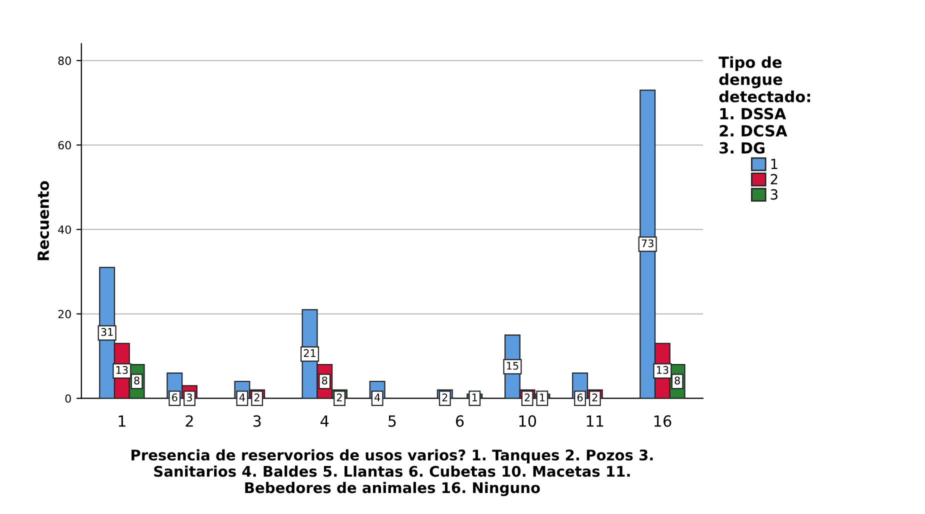 The width and height of the screenshot is (925, 514). I want to click on y-axis-title: Recuento, so click(44, 220).